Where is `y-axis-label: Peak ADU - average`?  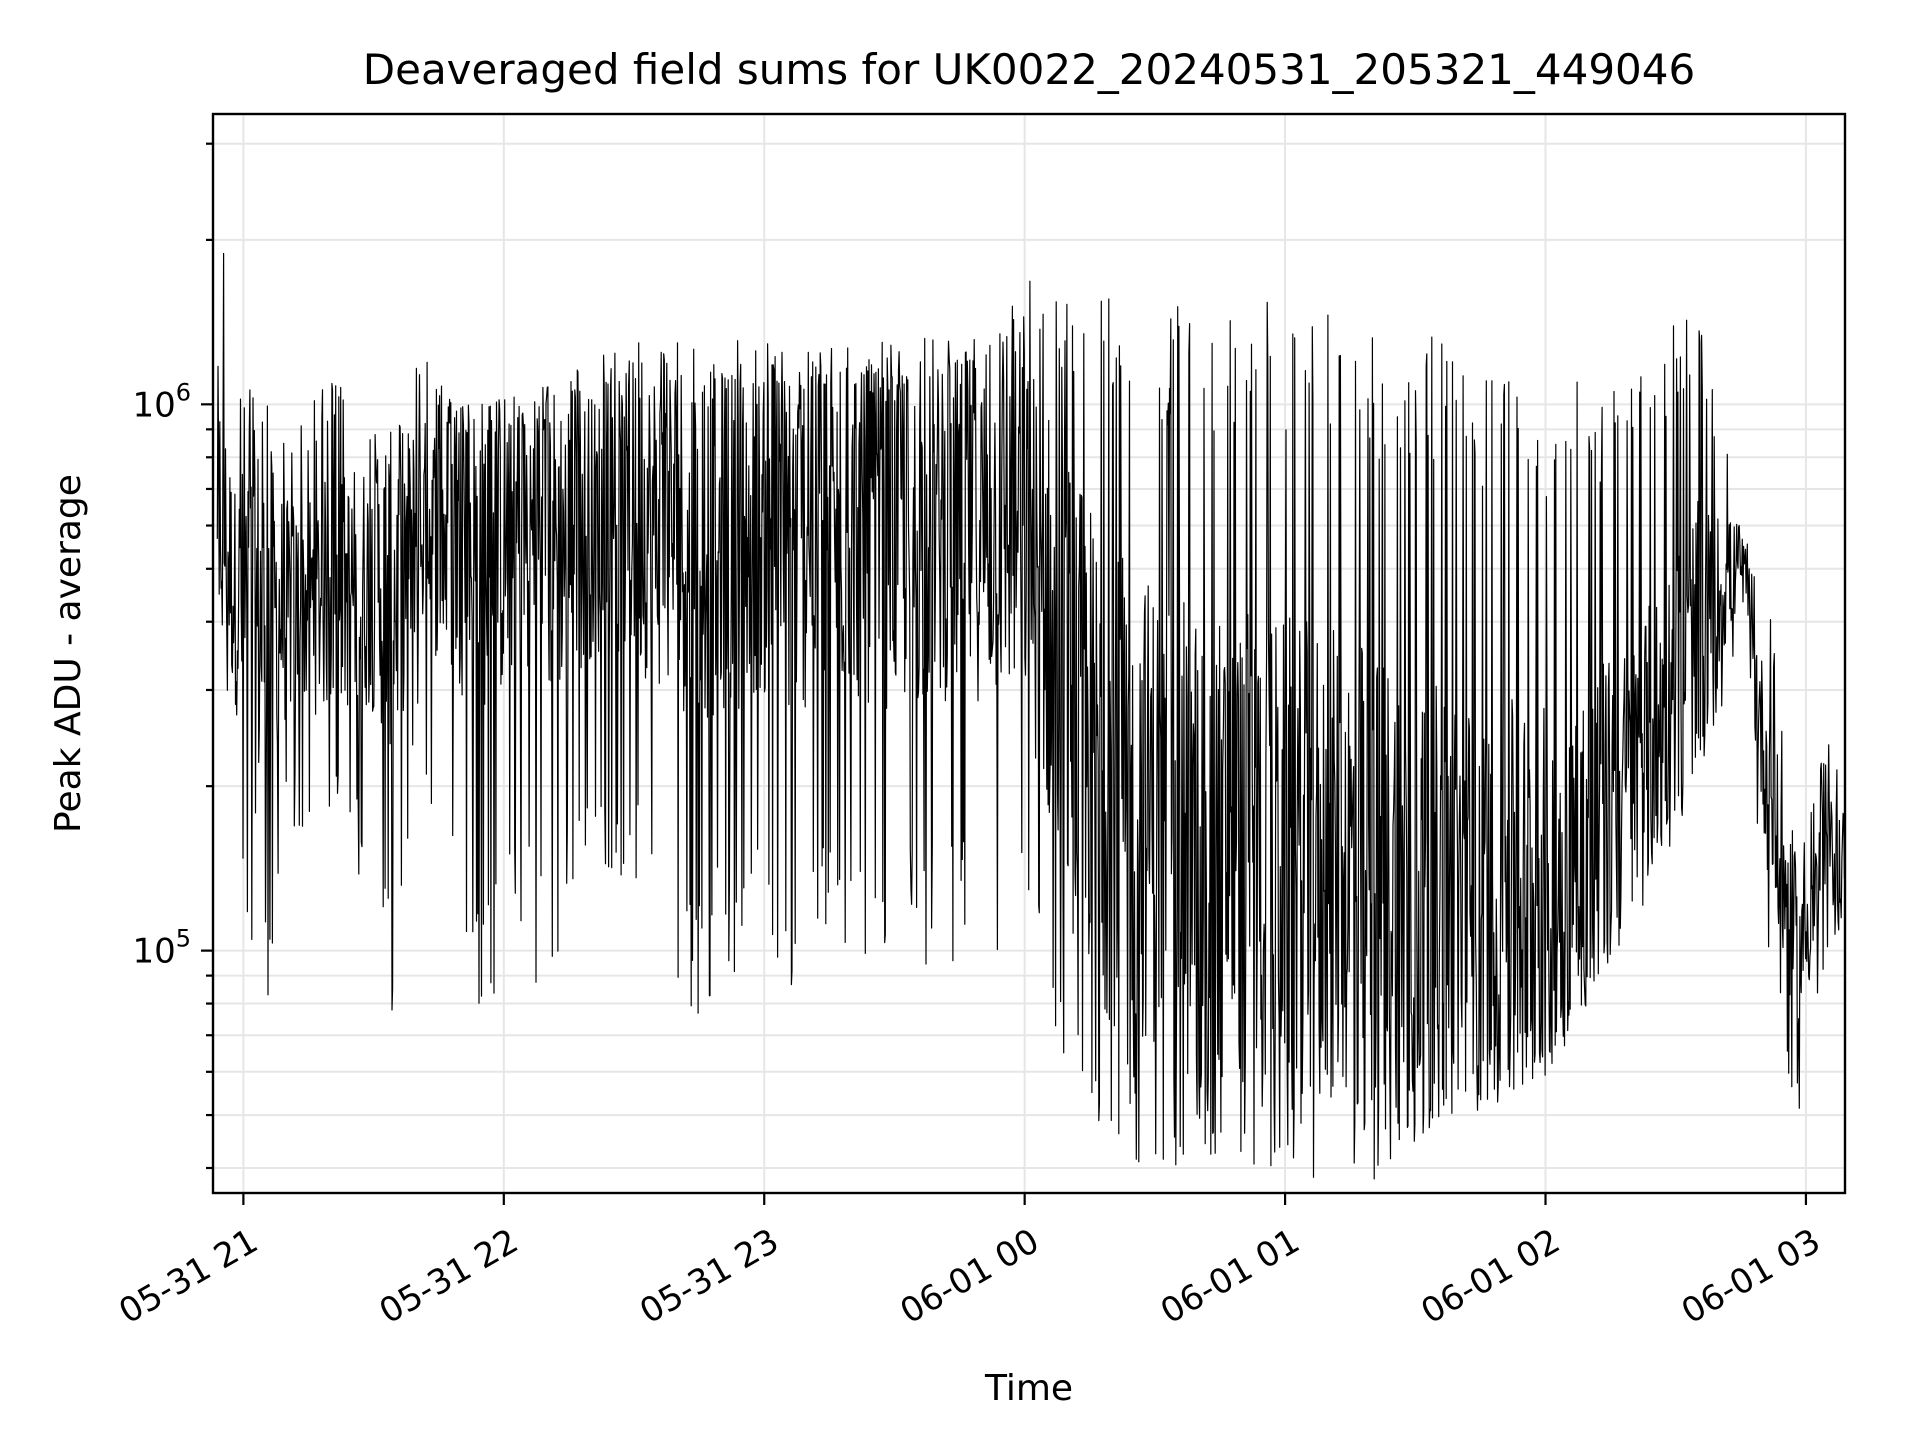 y-axis-label: Peak ADU - average is located at coordinates (68, 653).